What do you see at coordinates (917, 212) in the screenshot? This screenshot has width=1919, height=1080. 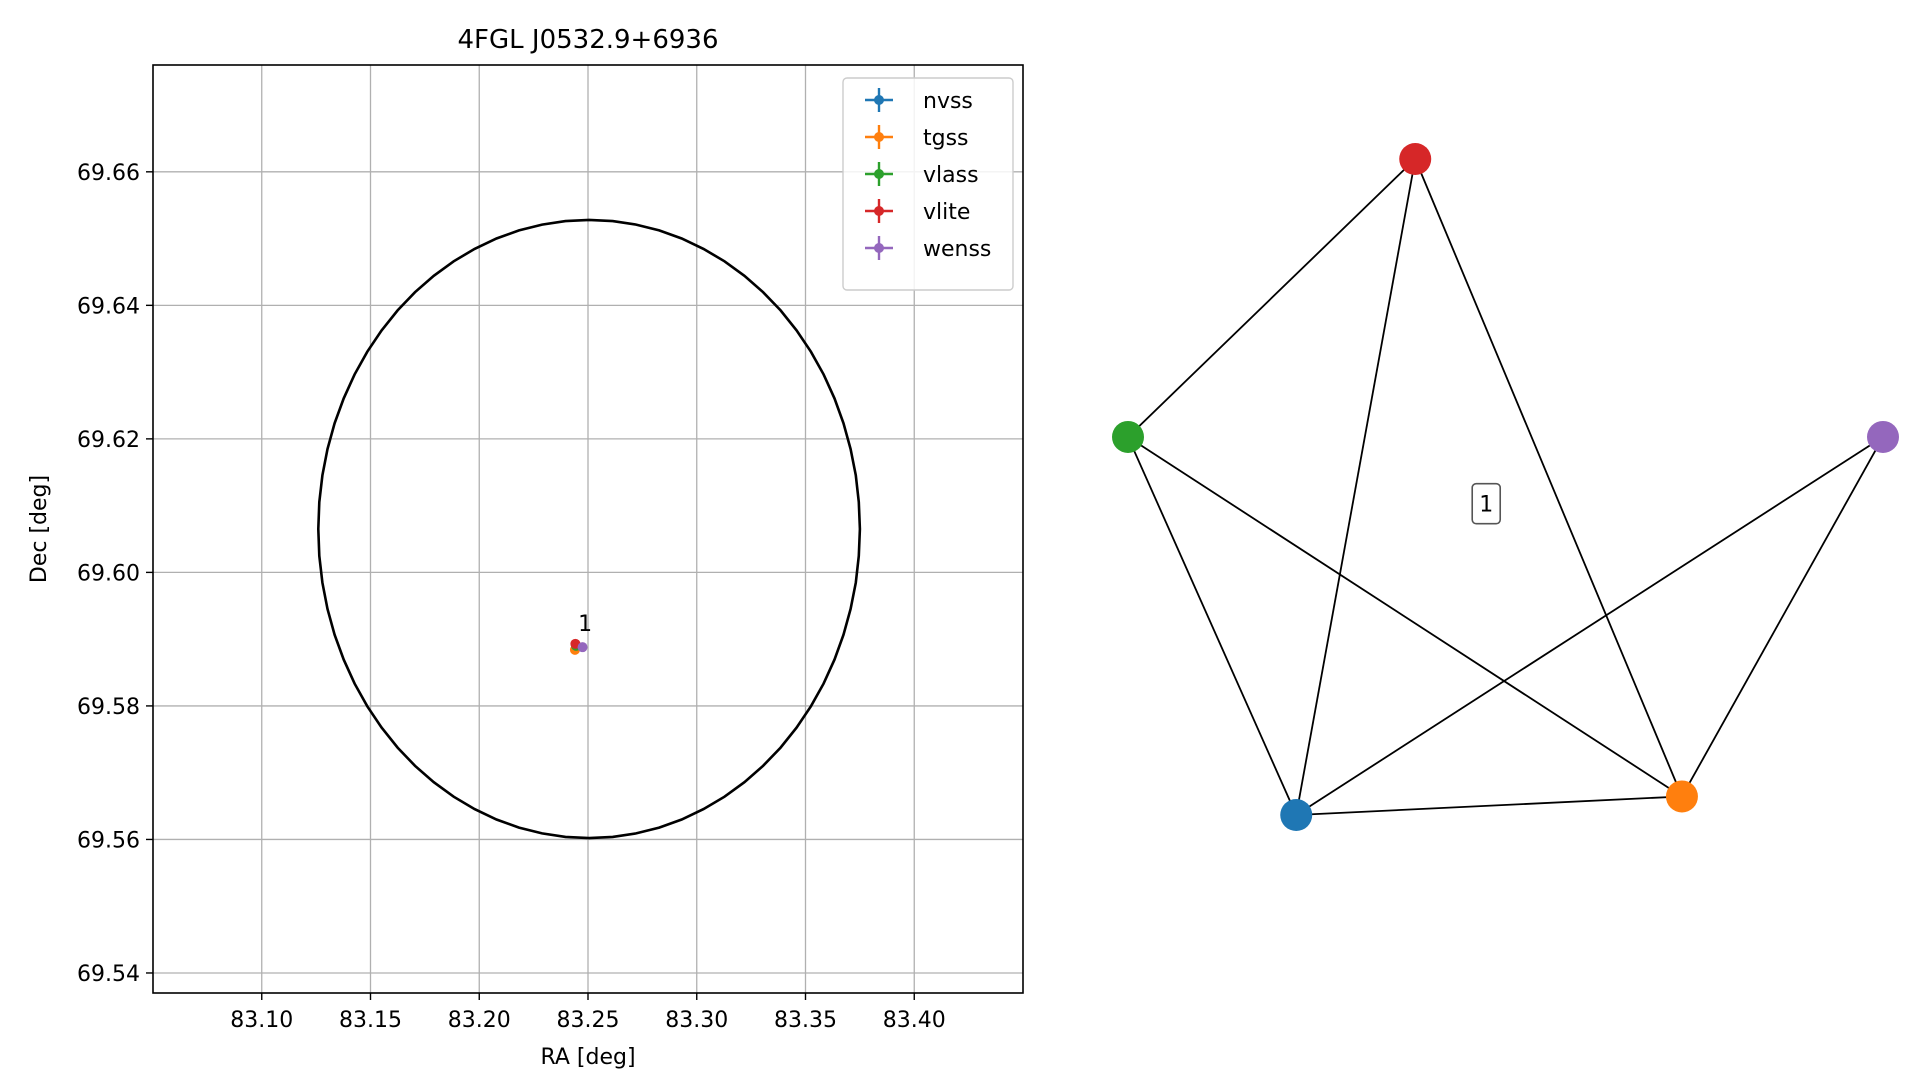 I see `legend-entry-vlite: vlite` at bounding box center [917, 212].